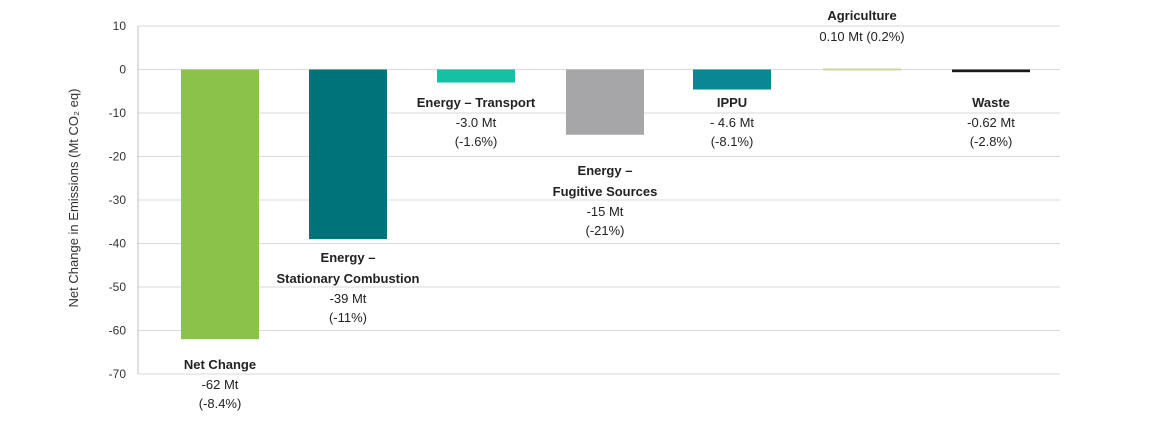 The height and width of the screenshot is (421, 1152). Describe the element at coordinates (605, 211) in the screenshot. I see `data-label: -15 Mt` at that location.